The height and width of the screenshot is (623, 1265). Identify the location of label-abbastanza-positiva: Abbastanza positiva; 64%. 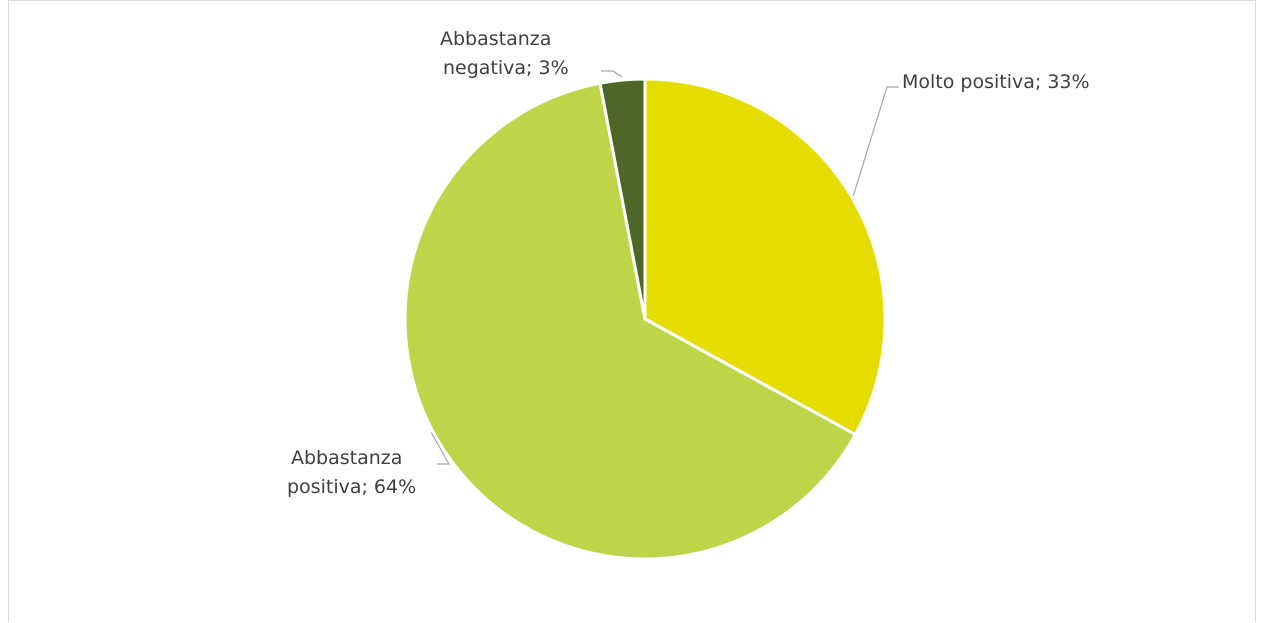
(351, 472).